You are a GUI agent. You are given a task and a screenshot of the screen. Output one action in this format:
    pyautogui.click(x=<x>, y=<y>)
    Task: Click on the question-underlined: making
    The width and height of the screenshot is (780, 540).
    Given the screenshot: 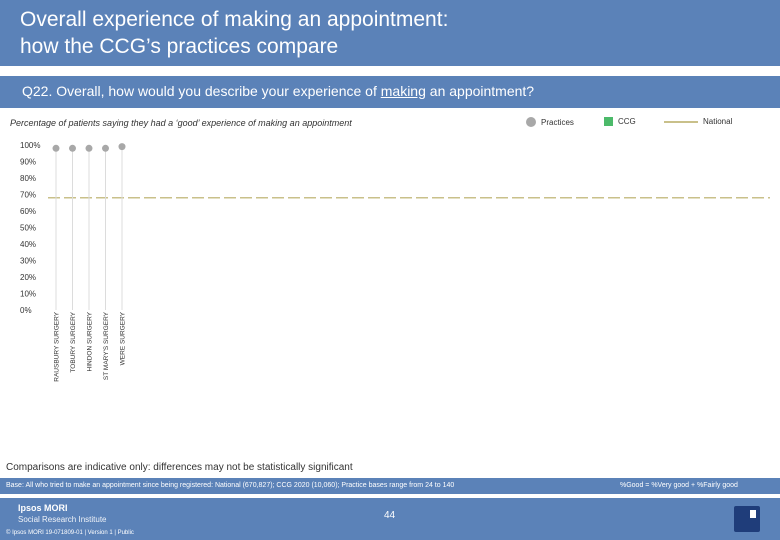 What is the action you would take?
    pyautogui.click(x=403, y=91)
    